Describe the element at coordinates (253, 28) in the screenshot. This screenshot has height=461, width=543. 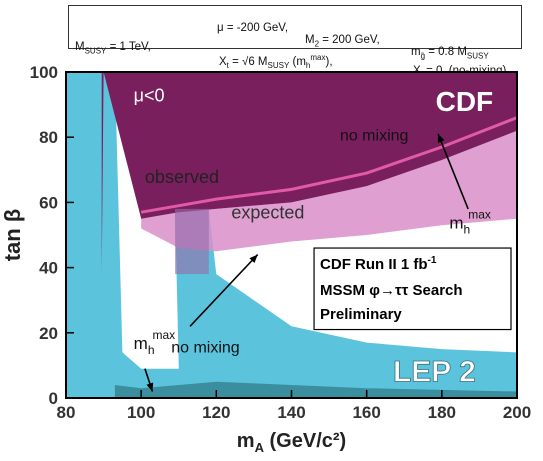
I see `mu-param: μ = -200 GeV,` at that location.